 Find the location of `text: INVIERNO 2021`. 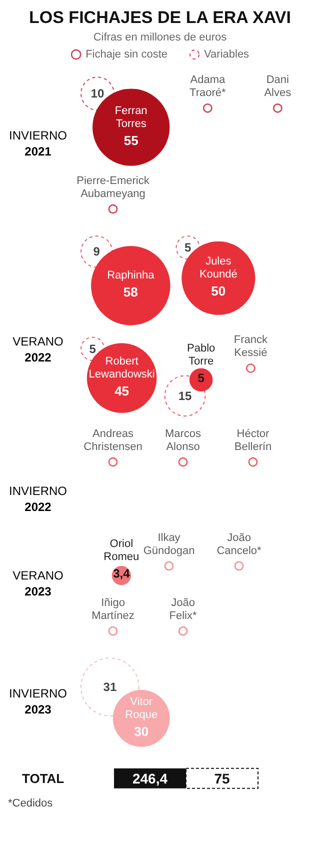

text: INVIERNO 2021 is located at coordinates (38, 143).